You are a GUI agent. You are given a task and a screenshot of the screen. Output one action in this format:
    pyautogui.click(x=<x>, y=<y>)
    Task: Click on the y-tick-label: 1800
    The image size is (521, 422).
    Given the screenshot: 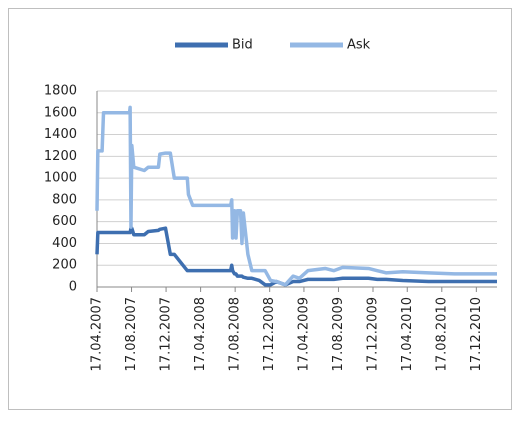 What is the action you would take?
    pyautogui.click(x=60, y=91)
    